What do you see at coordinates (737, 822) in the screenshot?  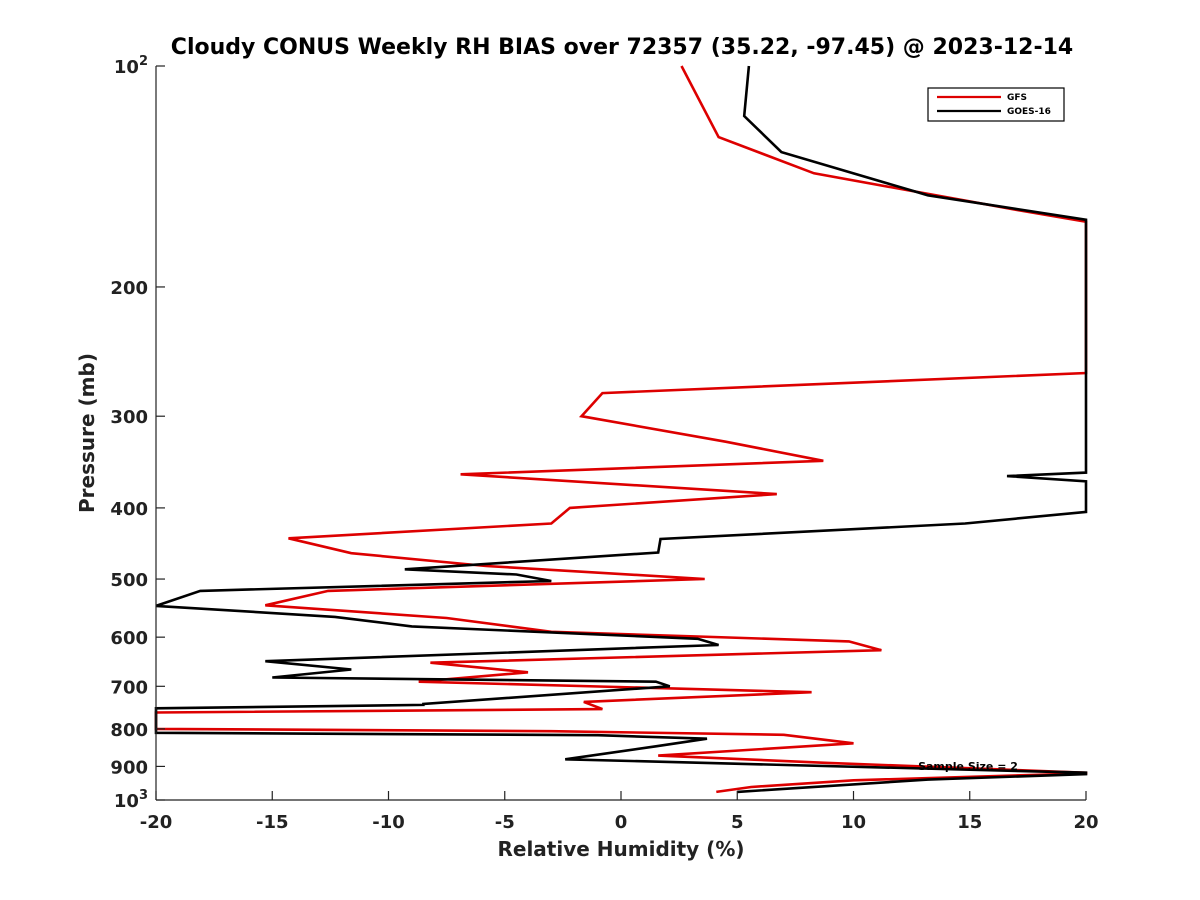 I see `x-tick-label: 5` at bounding box center [737, 822].